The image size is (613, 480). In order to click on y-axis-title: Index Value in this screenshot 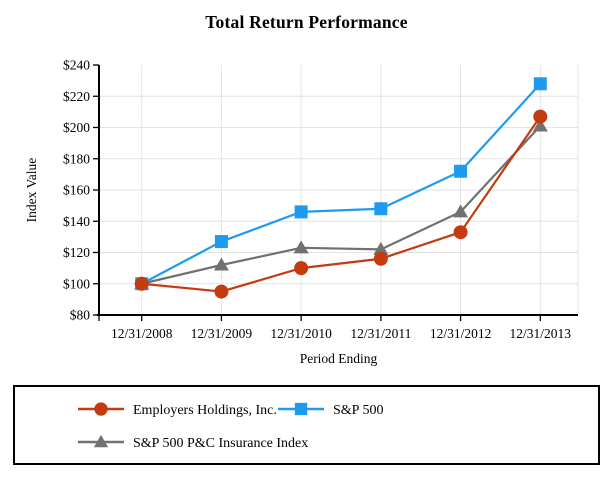, I will do `click(31, 190)`.